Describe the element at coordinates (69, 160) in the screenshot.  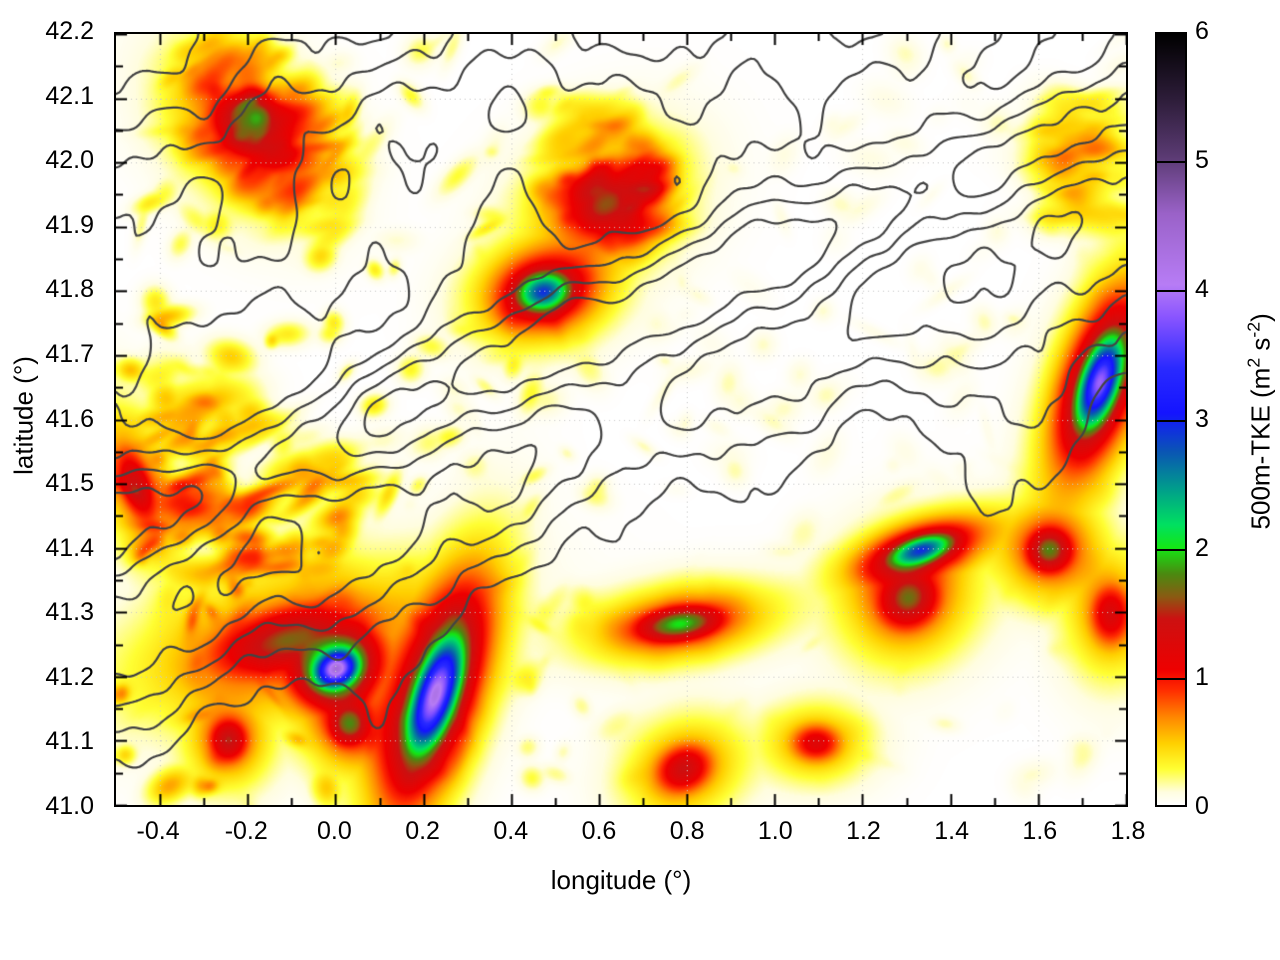
I see `y-tick-label: 42.0` at that location.